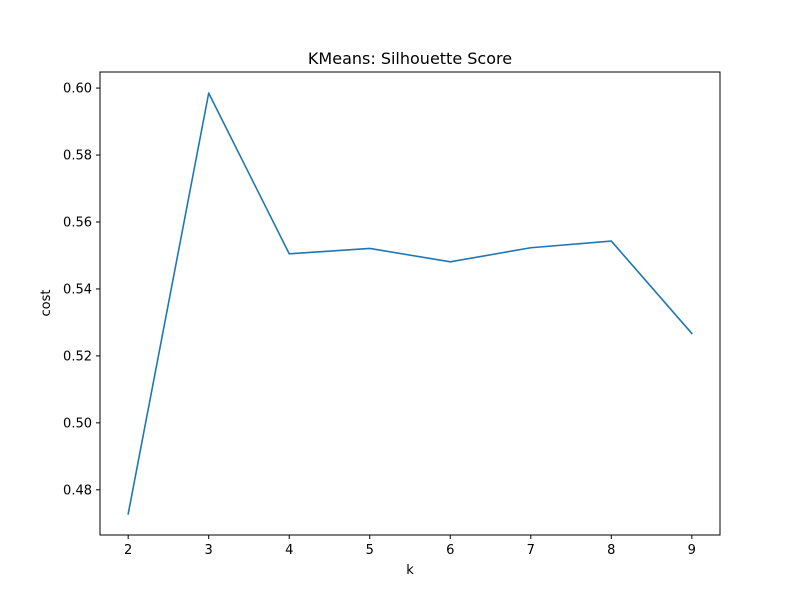 This screenshot has height=600, width=800. I want to click on y-tick-label-0.48: 0.48, so click(77, 490).